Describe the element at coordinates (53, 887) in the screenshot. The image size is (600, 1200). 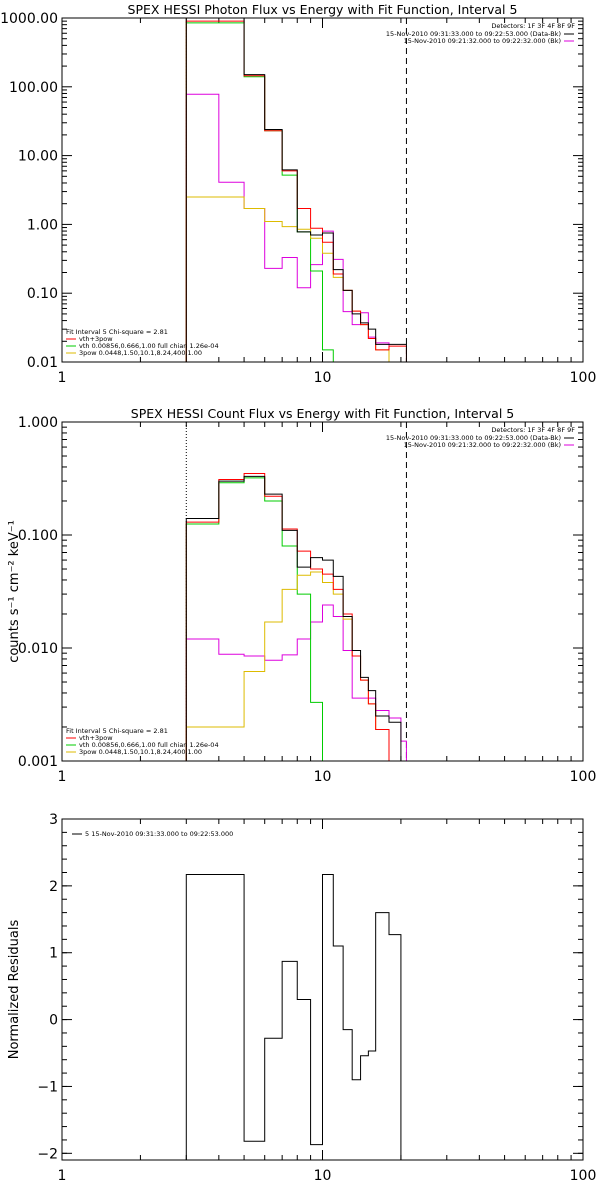
I see `y-tick-label: 2` at that location.